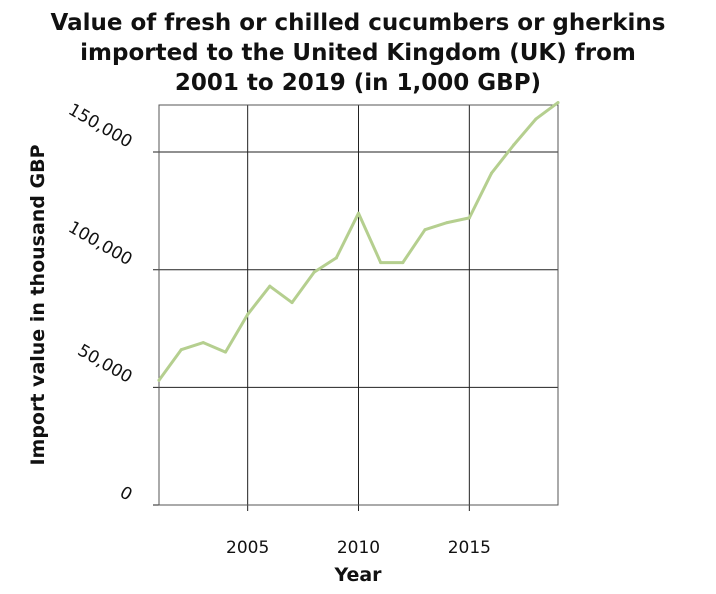 This screenshot has width=716, height=594. What do you see at coordinates (100, 126) in the screenshot?
I see `y-tick-label: 150,000` at bounding box center [100, 126].